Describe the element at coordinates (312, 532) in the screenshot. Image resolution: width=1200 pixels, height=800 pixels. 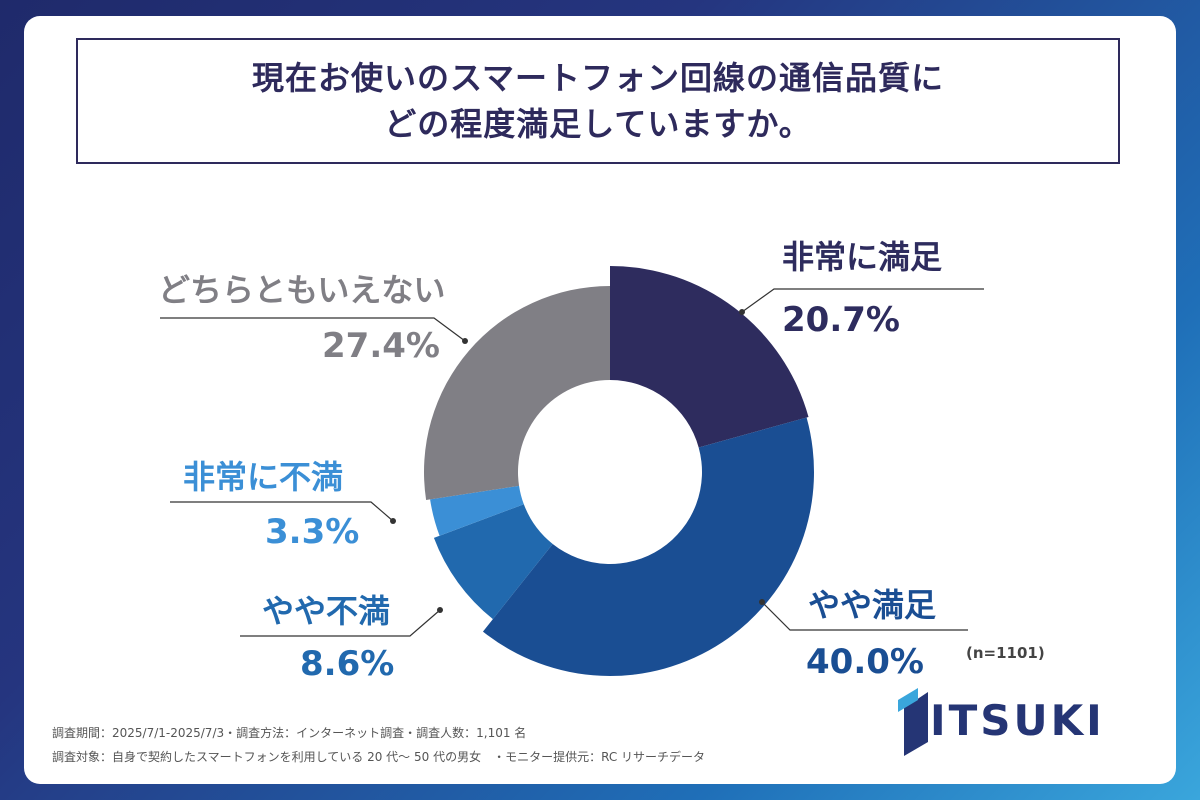
I see `value-very-dissatisfied: 3.3%` at that location.